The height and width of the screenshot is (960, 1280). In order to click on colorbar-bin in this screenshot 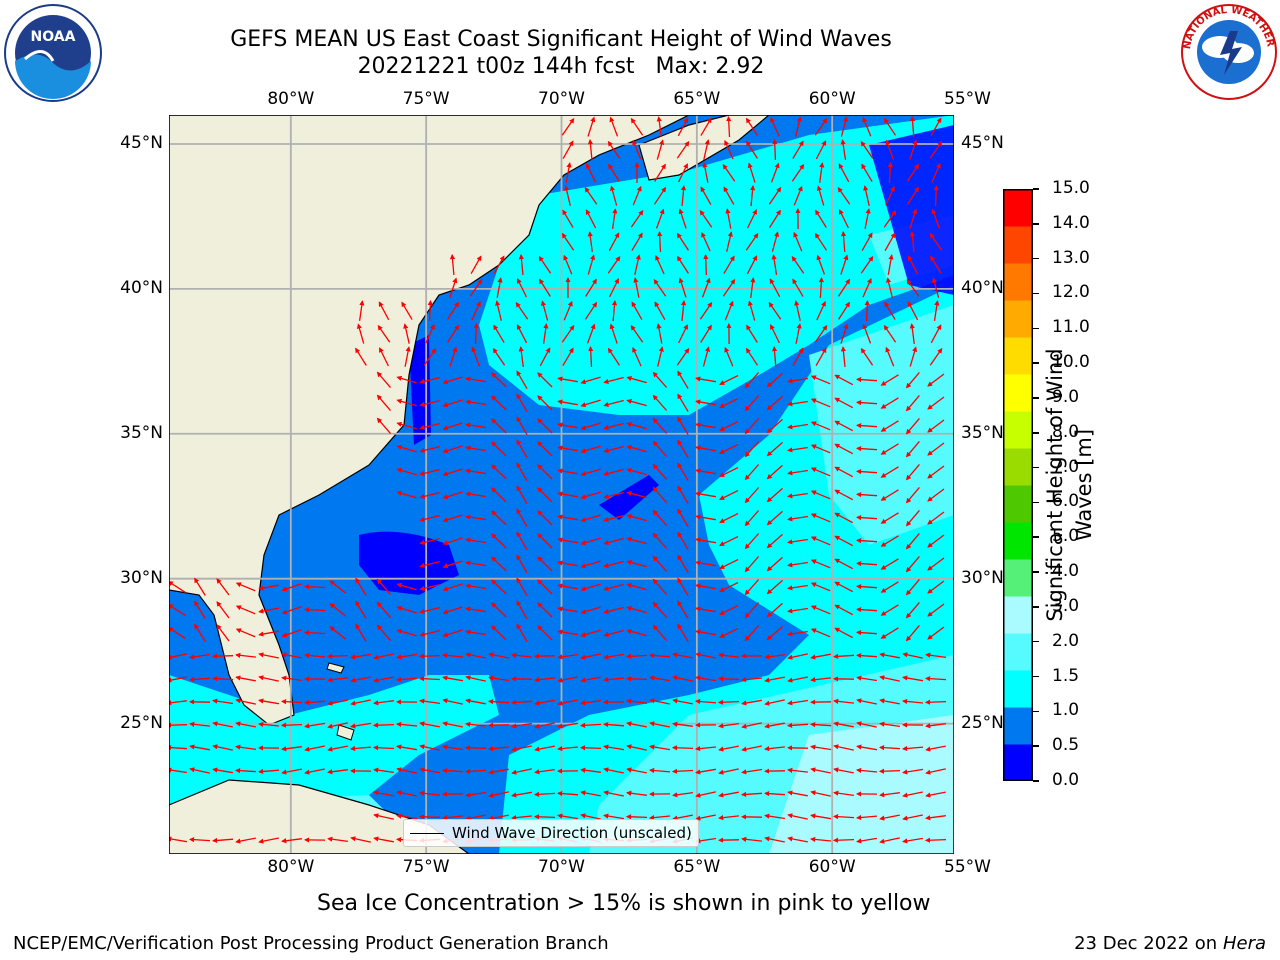, I will do `click(1018, 393)`.